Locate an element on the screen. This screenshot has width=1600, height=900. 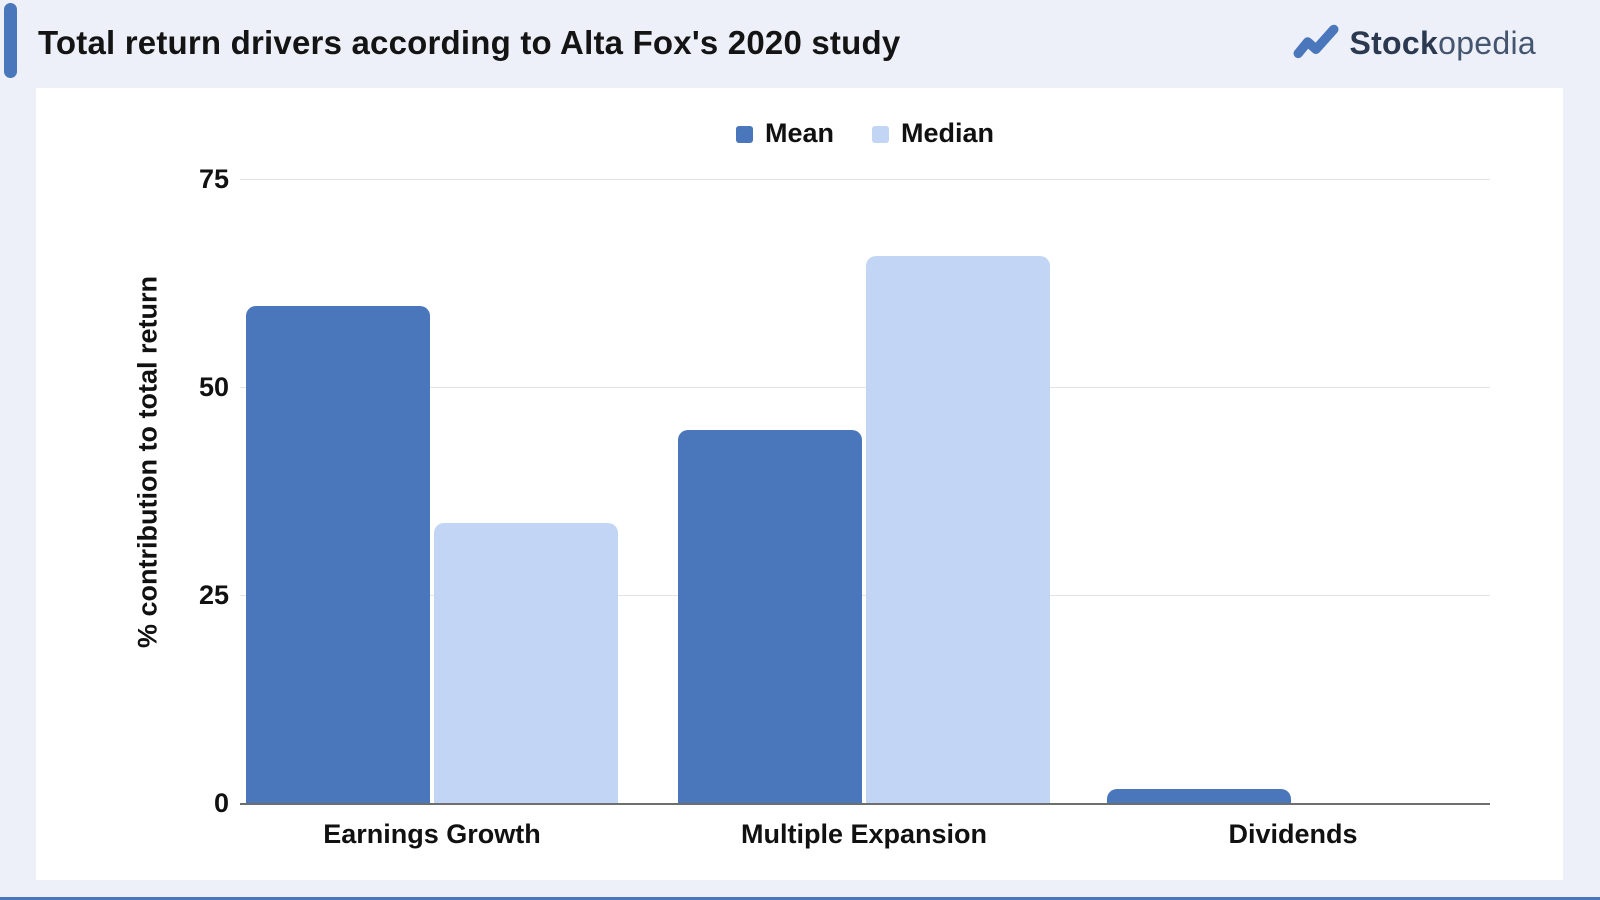
x-category-label: Earnings Growth is located at coordinates (432, 834).